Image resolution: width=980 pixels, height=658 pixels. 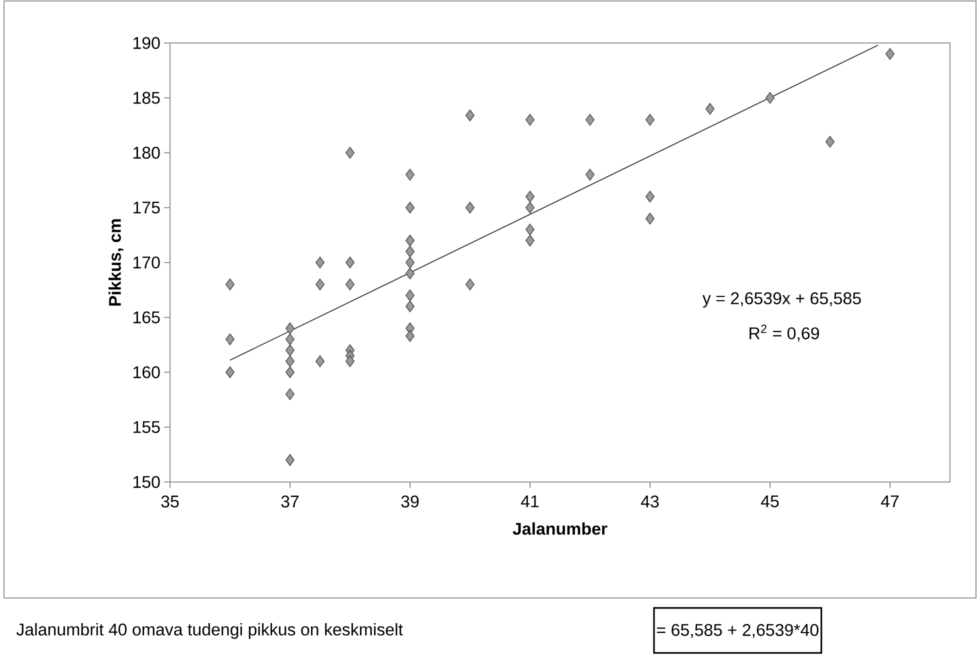 What do you see at coordinates (889, 502) in the screenshot?
I see `x-tick-label: 47` at bounding box center [889, 502].